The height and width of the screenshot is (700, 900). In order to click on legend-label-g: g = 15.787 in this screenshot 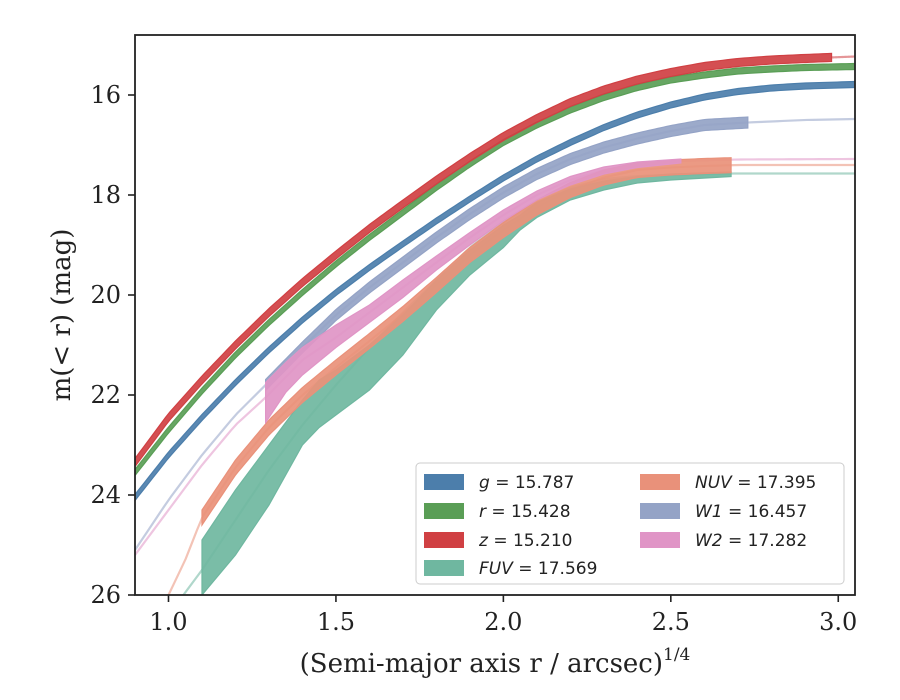, I will do `click(526, 483)`.